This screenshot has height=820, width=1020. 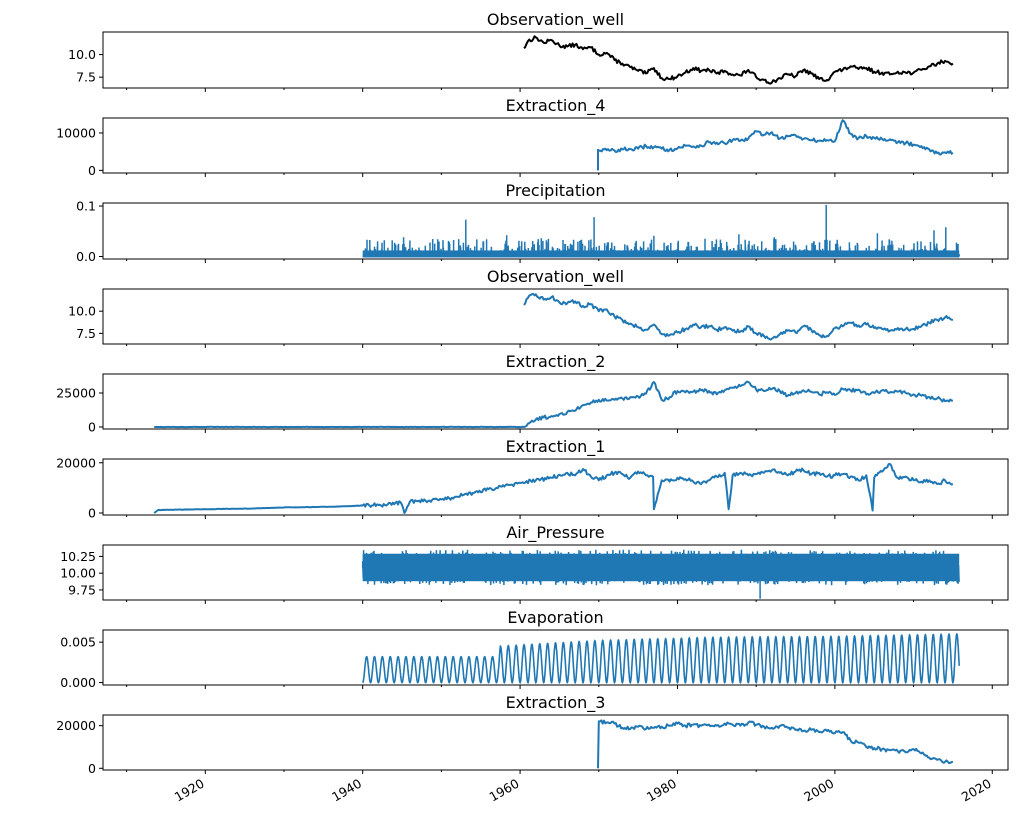 What do you see at coordinates (346, 790) in the screenshot?
I see `x-tick-label: 1940` at bounding box center [346, 790].